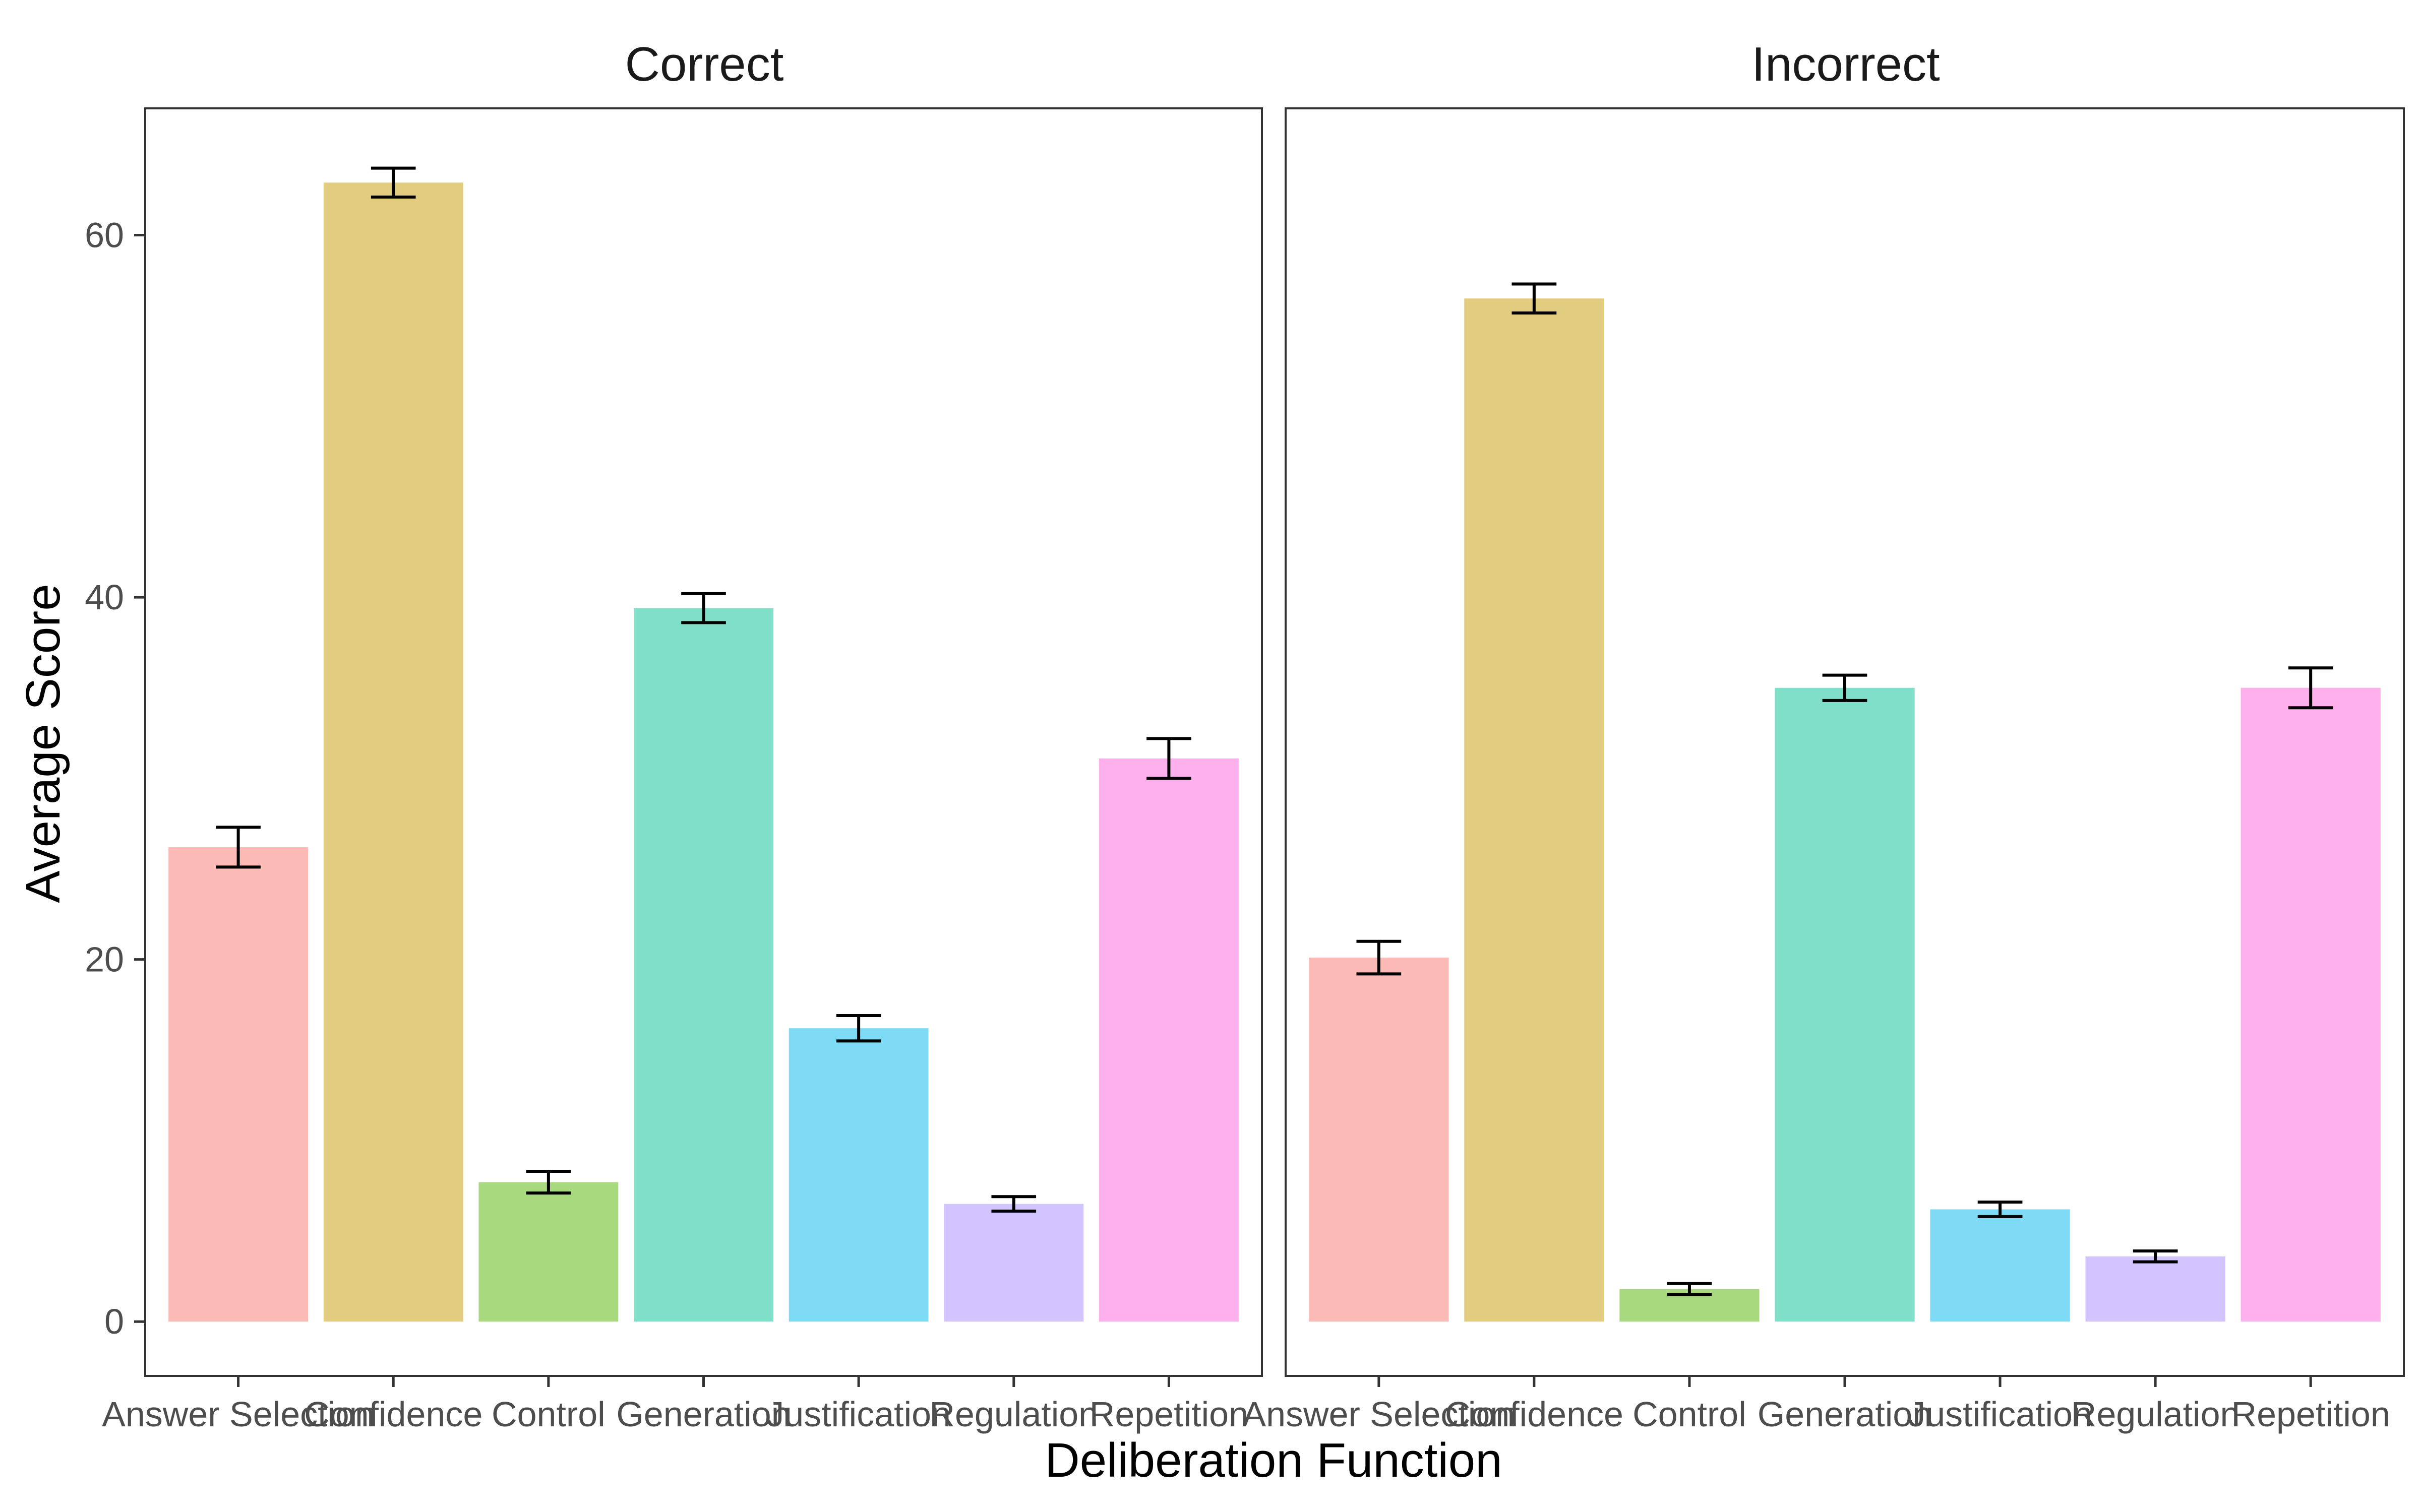 The height and width of the screenshot is (1512, 2420). I want to click on y-axis-title: Average Score, so click(43, 743).